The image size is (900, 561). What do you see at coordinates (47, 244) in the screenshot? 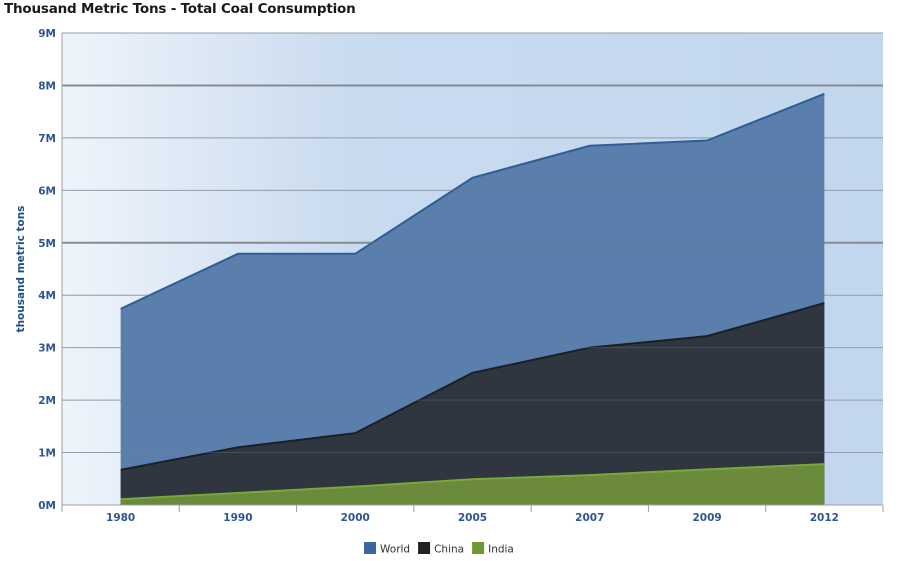
I see `y-tick-label: 5M` at bounding box center [47, 244].